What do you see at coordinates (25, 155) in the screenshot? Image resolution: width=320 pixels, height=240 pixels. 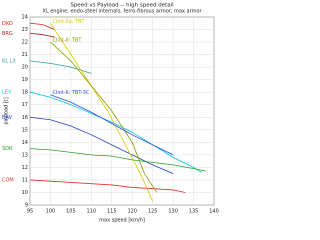 I see `y-tick-label: 13` at bounding box center [25, 155].